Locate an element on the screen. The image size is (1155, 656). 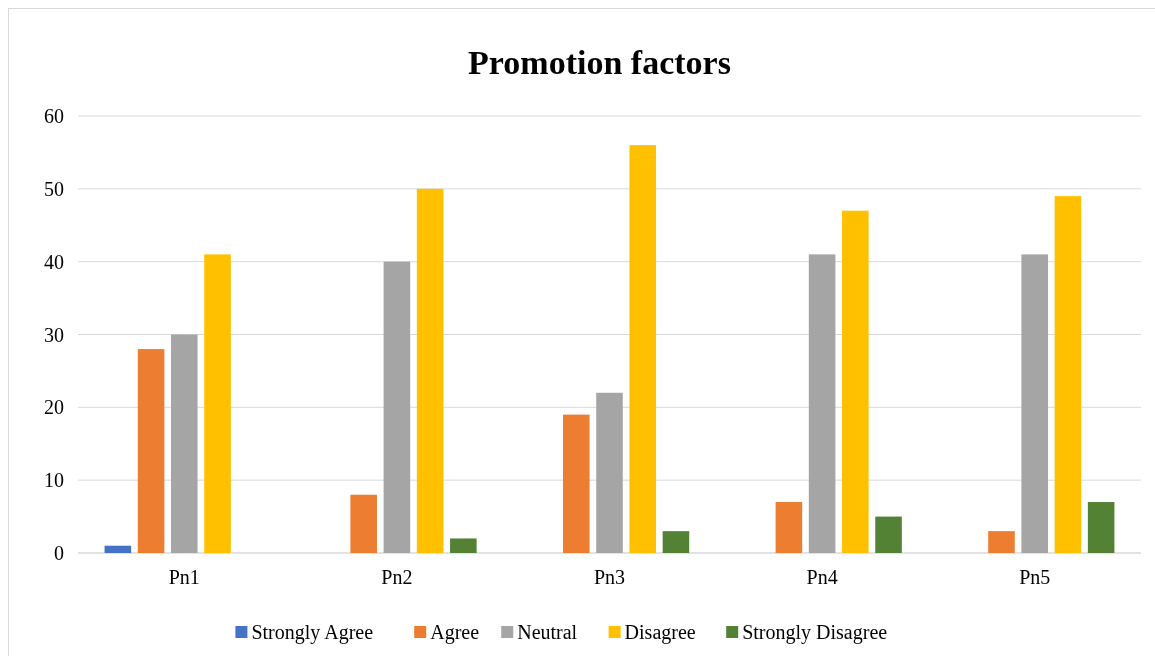
x-tick-label: Pn3 is located at coordinates (609, 577).